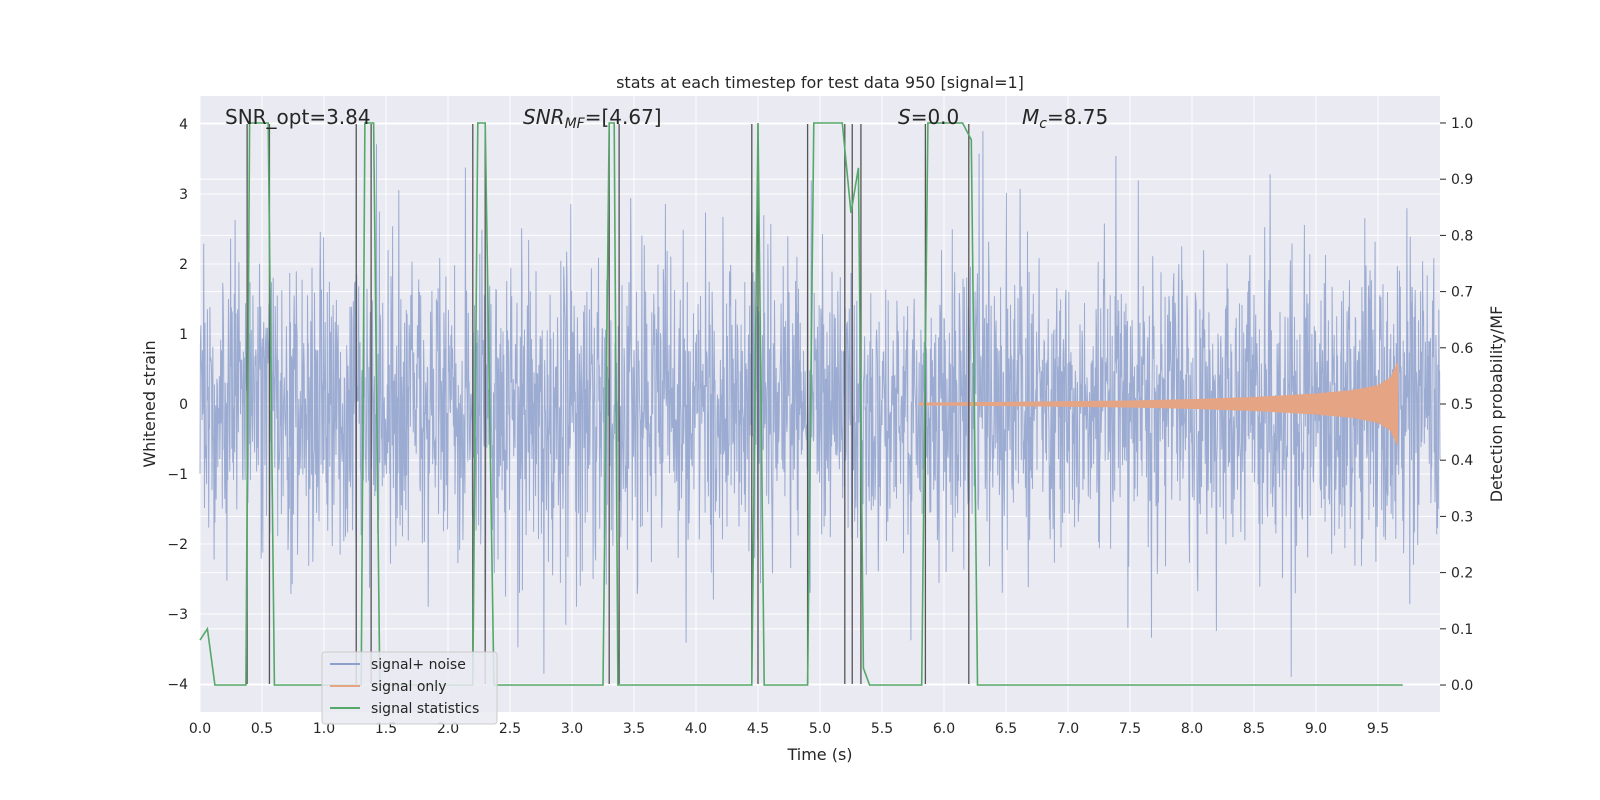 This screenshot has height=800, width=1600. What do you see at coordinates (448, 729) in the screenshot?
I see `x-tick-label: 2.0` at bounding box center [448, 729].